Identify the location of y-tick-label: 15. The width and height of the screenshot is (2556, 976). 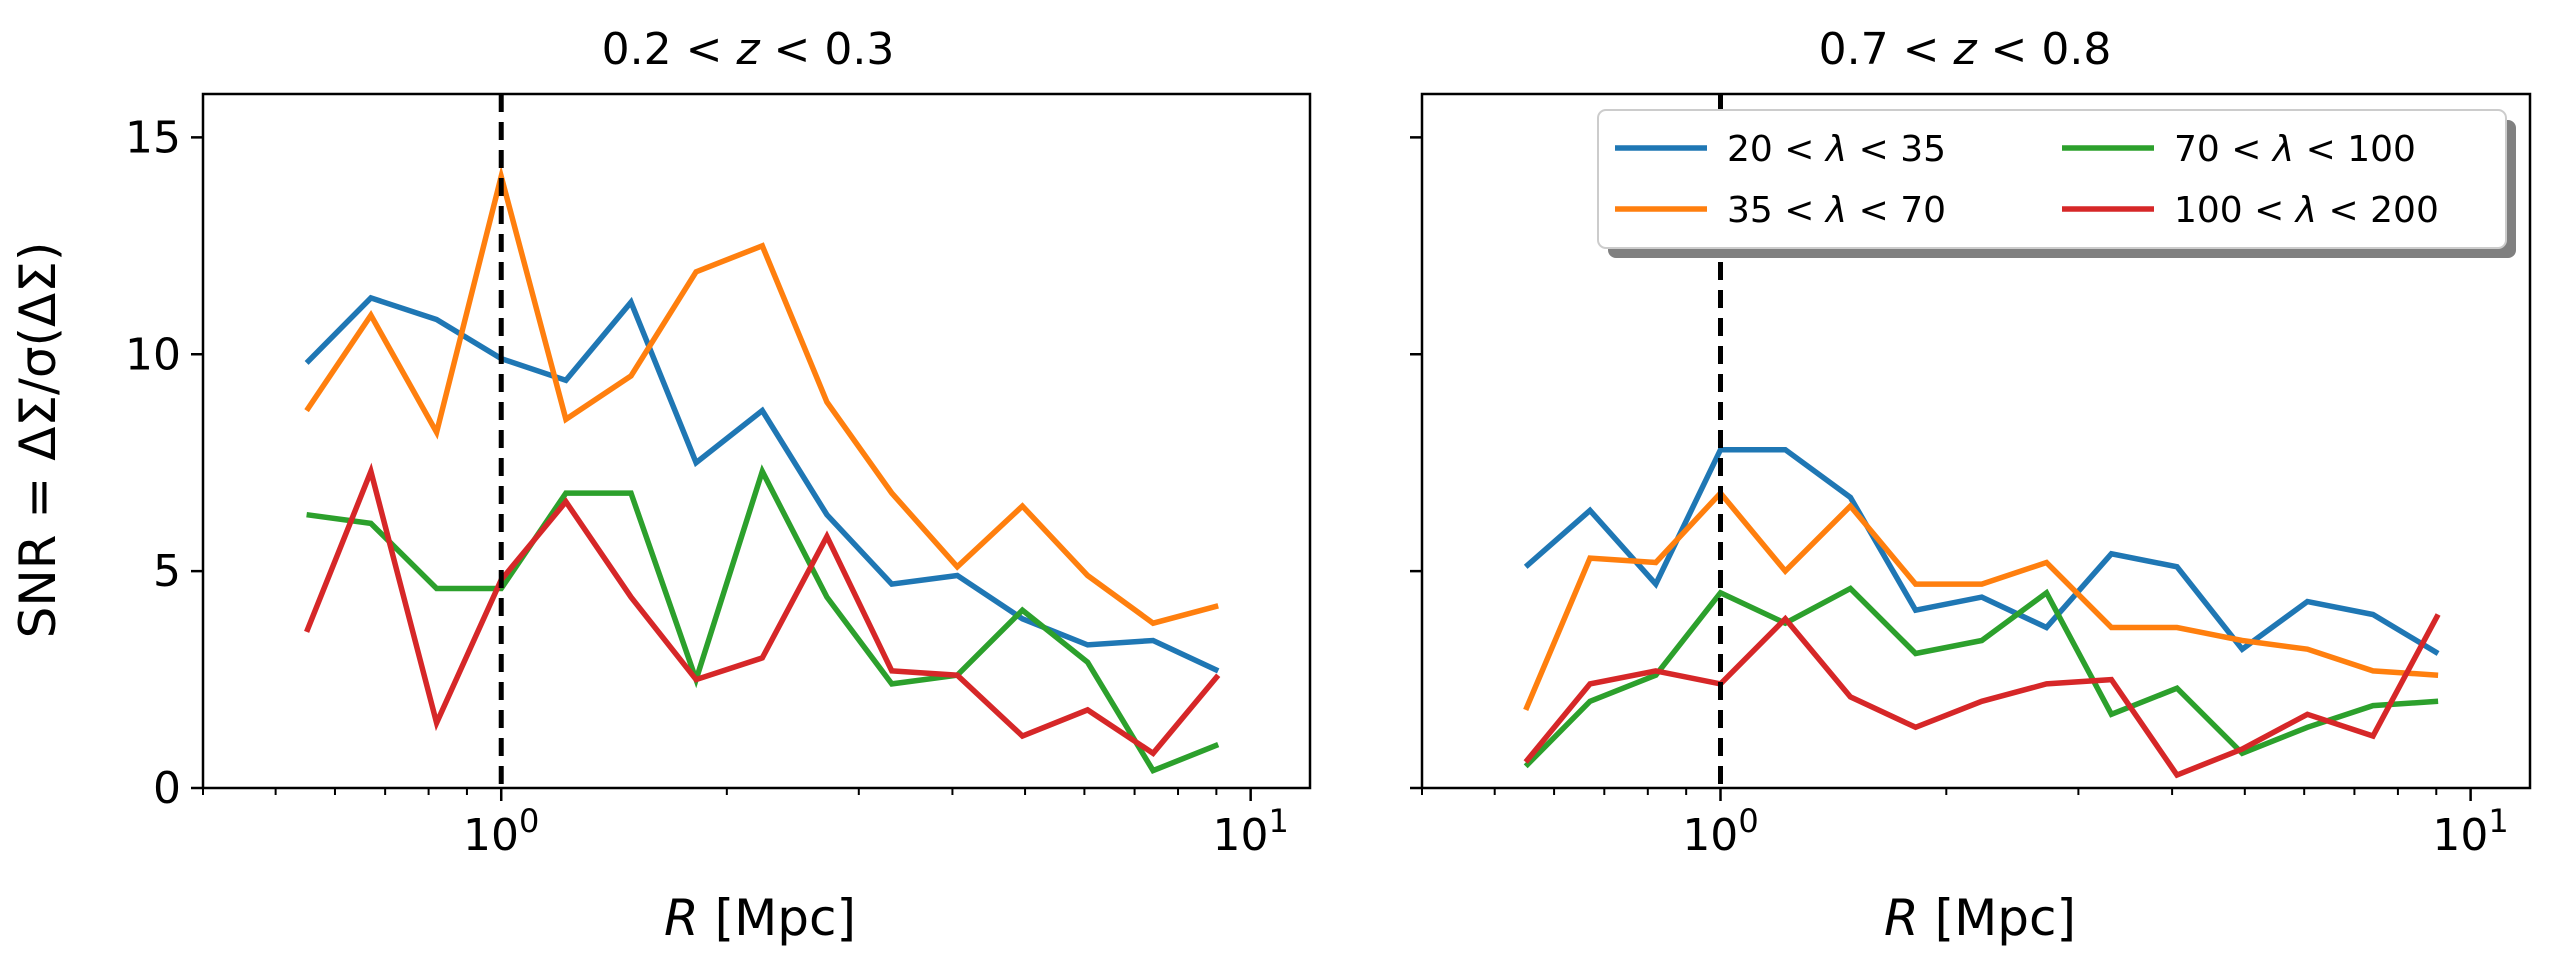
(153, 137).